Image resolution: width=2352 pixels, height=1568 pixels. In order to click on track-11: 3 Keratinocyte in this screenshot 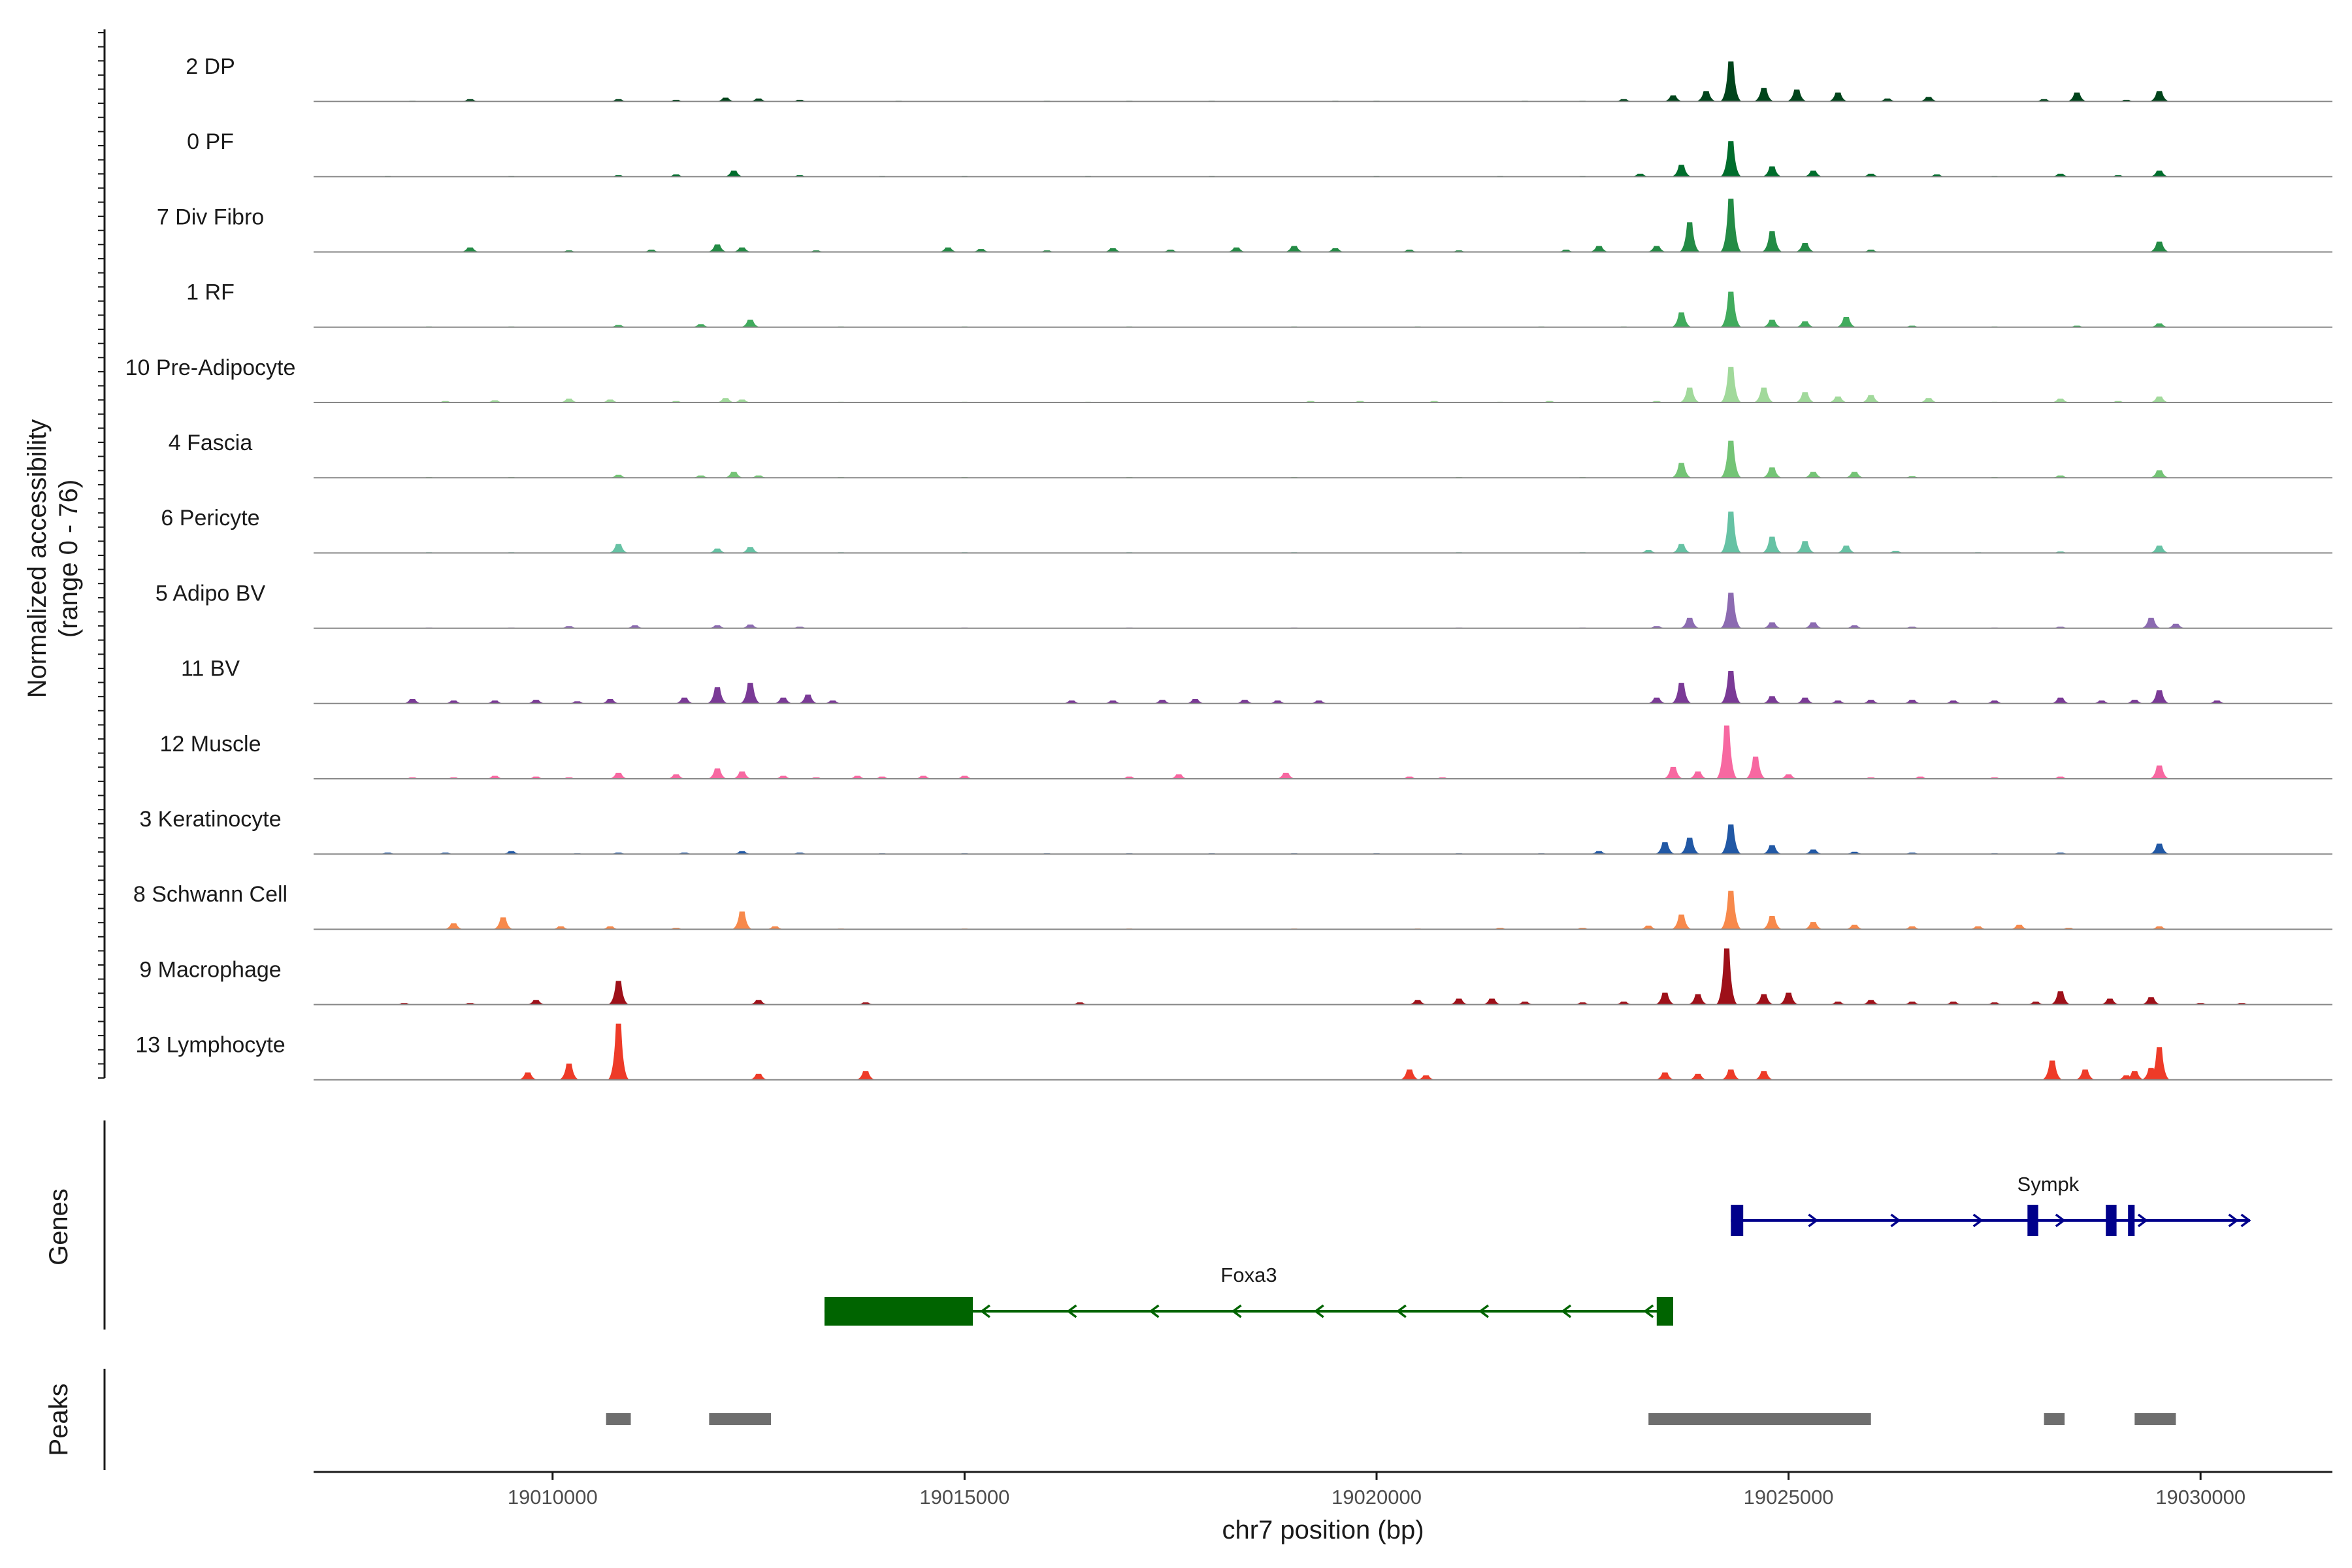, I will do `click(1235, 831)`.